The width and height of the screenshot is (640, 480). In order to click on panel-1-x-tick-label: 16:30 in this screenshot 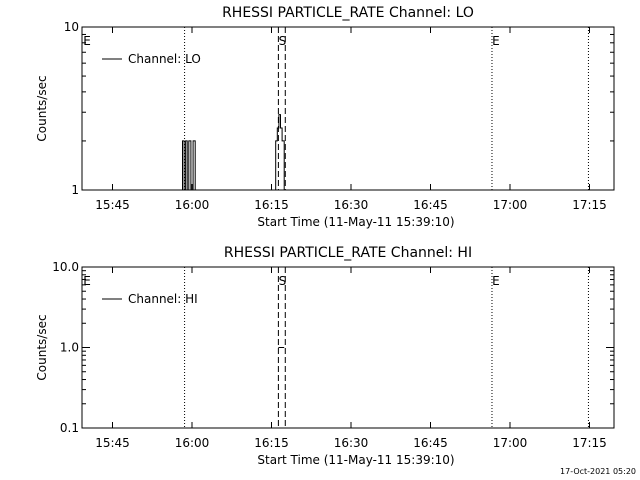, I will do `click(351, 443)`.